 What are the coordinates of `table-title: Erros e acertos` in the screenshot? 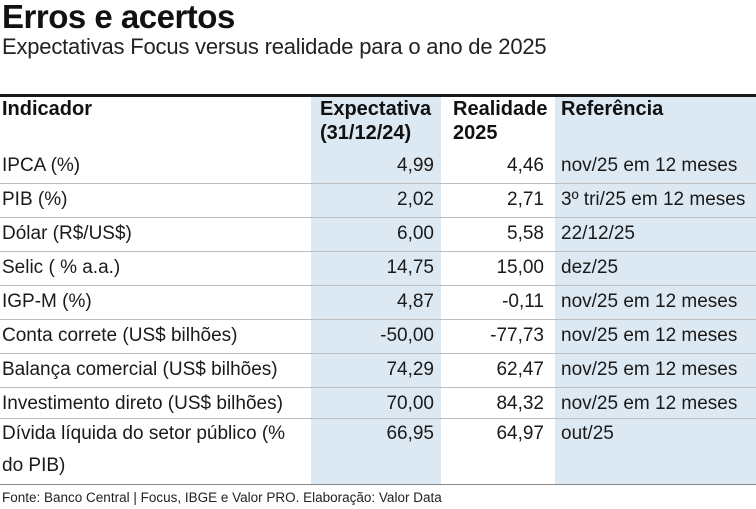 It's located at (118, 17).